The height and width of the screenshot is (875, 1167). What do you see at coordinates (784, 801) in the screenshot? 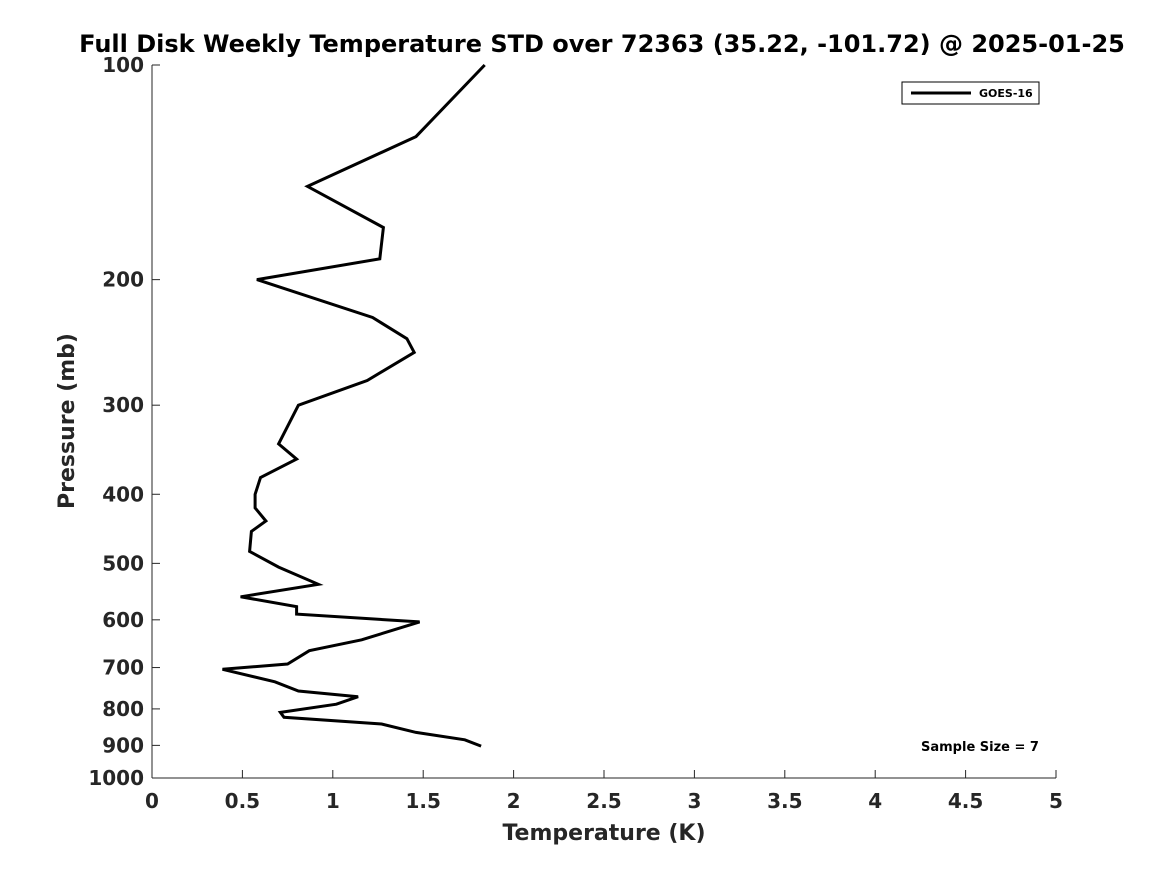
I see `x-tick-label: 3.5` at bounding box center [784, 801].